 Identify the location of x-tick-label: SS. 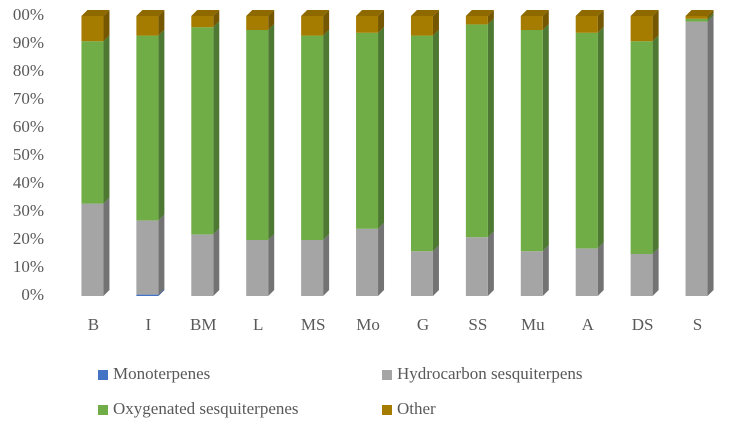
(477, 324).